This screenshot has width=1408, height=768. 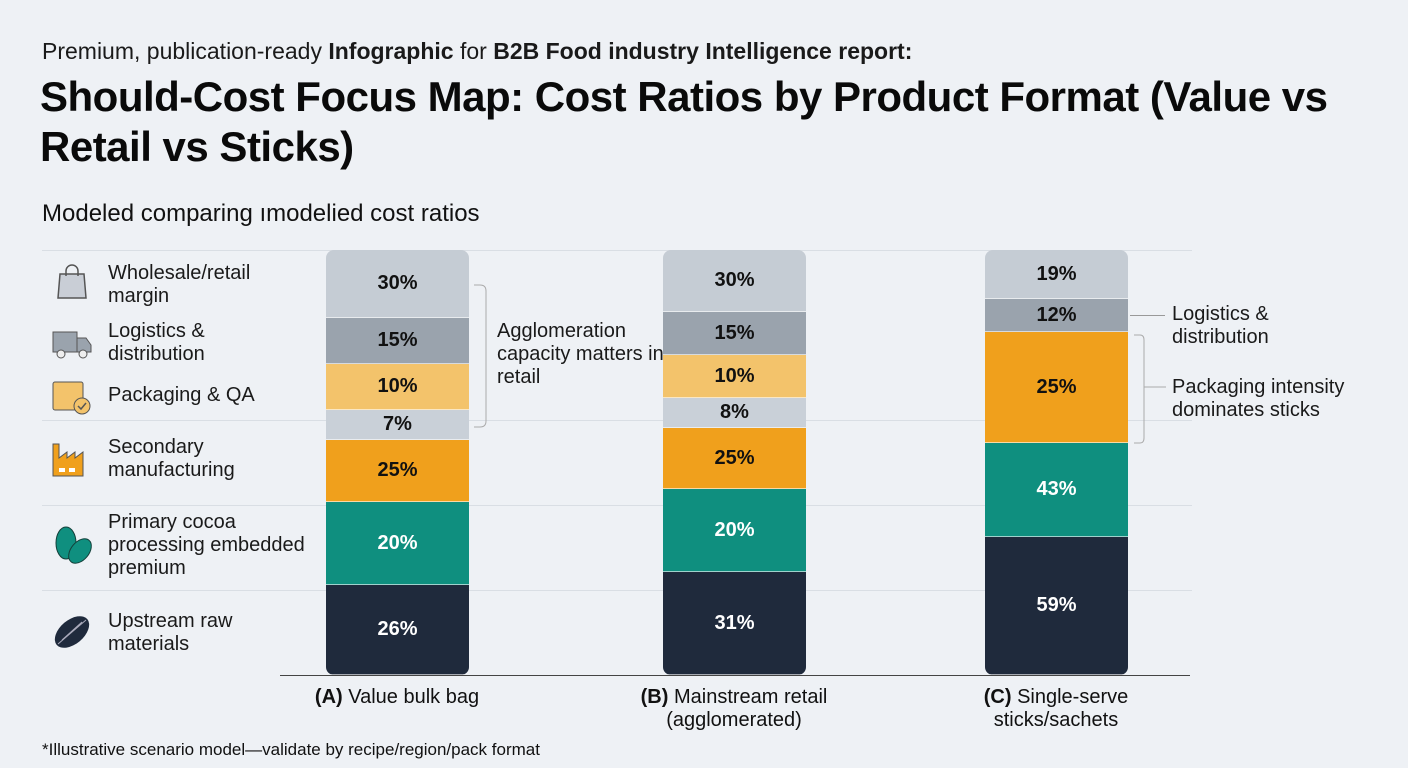 I want to click on package-check-icon, so click(x=71, y=398).